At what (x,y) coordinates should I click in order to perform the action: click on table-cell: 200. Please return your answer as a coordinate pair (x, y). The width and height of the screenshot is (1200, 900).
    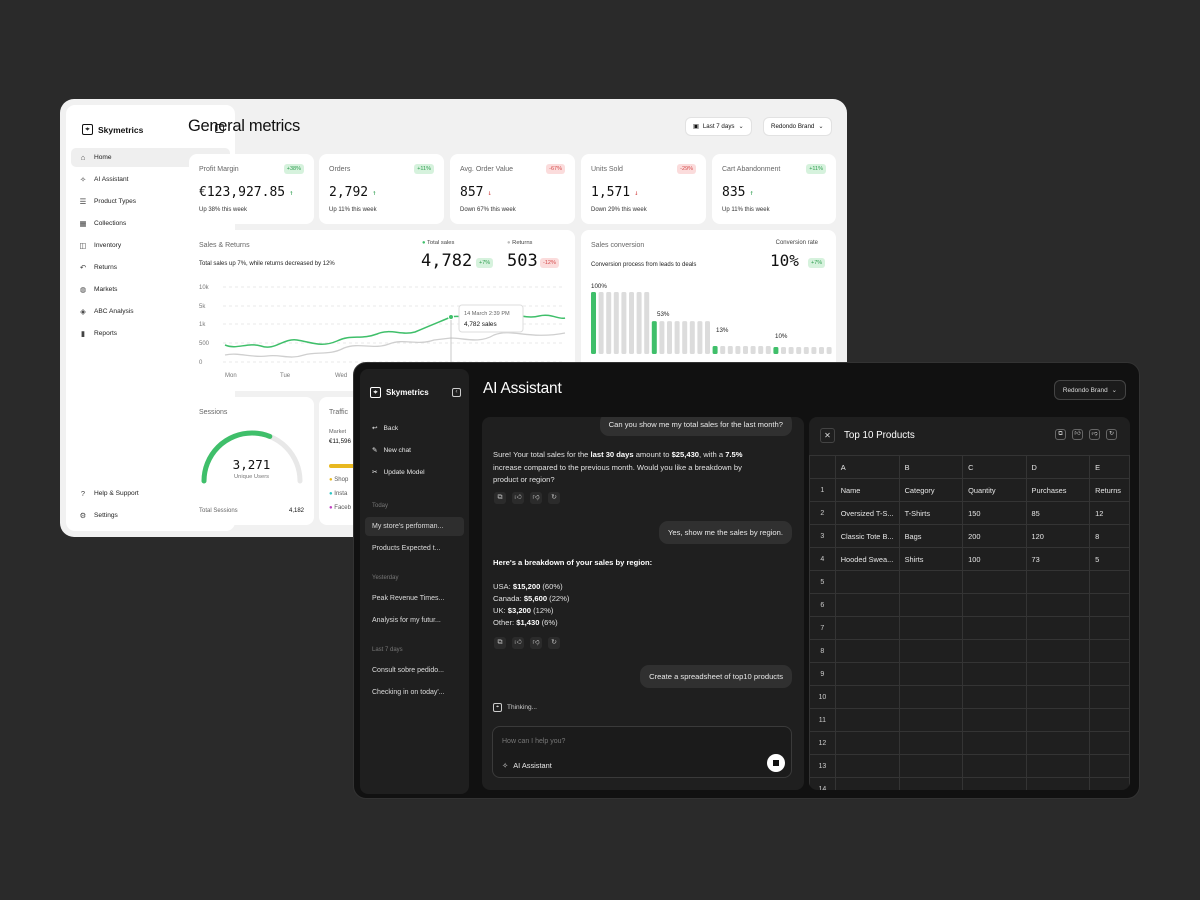
    Looking at the image, I should click on (994, 536).